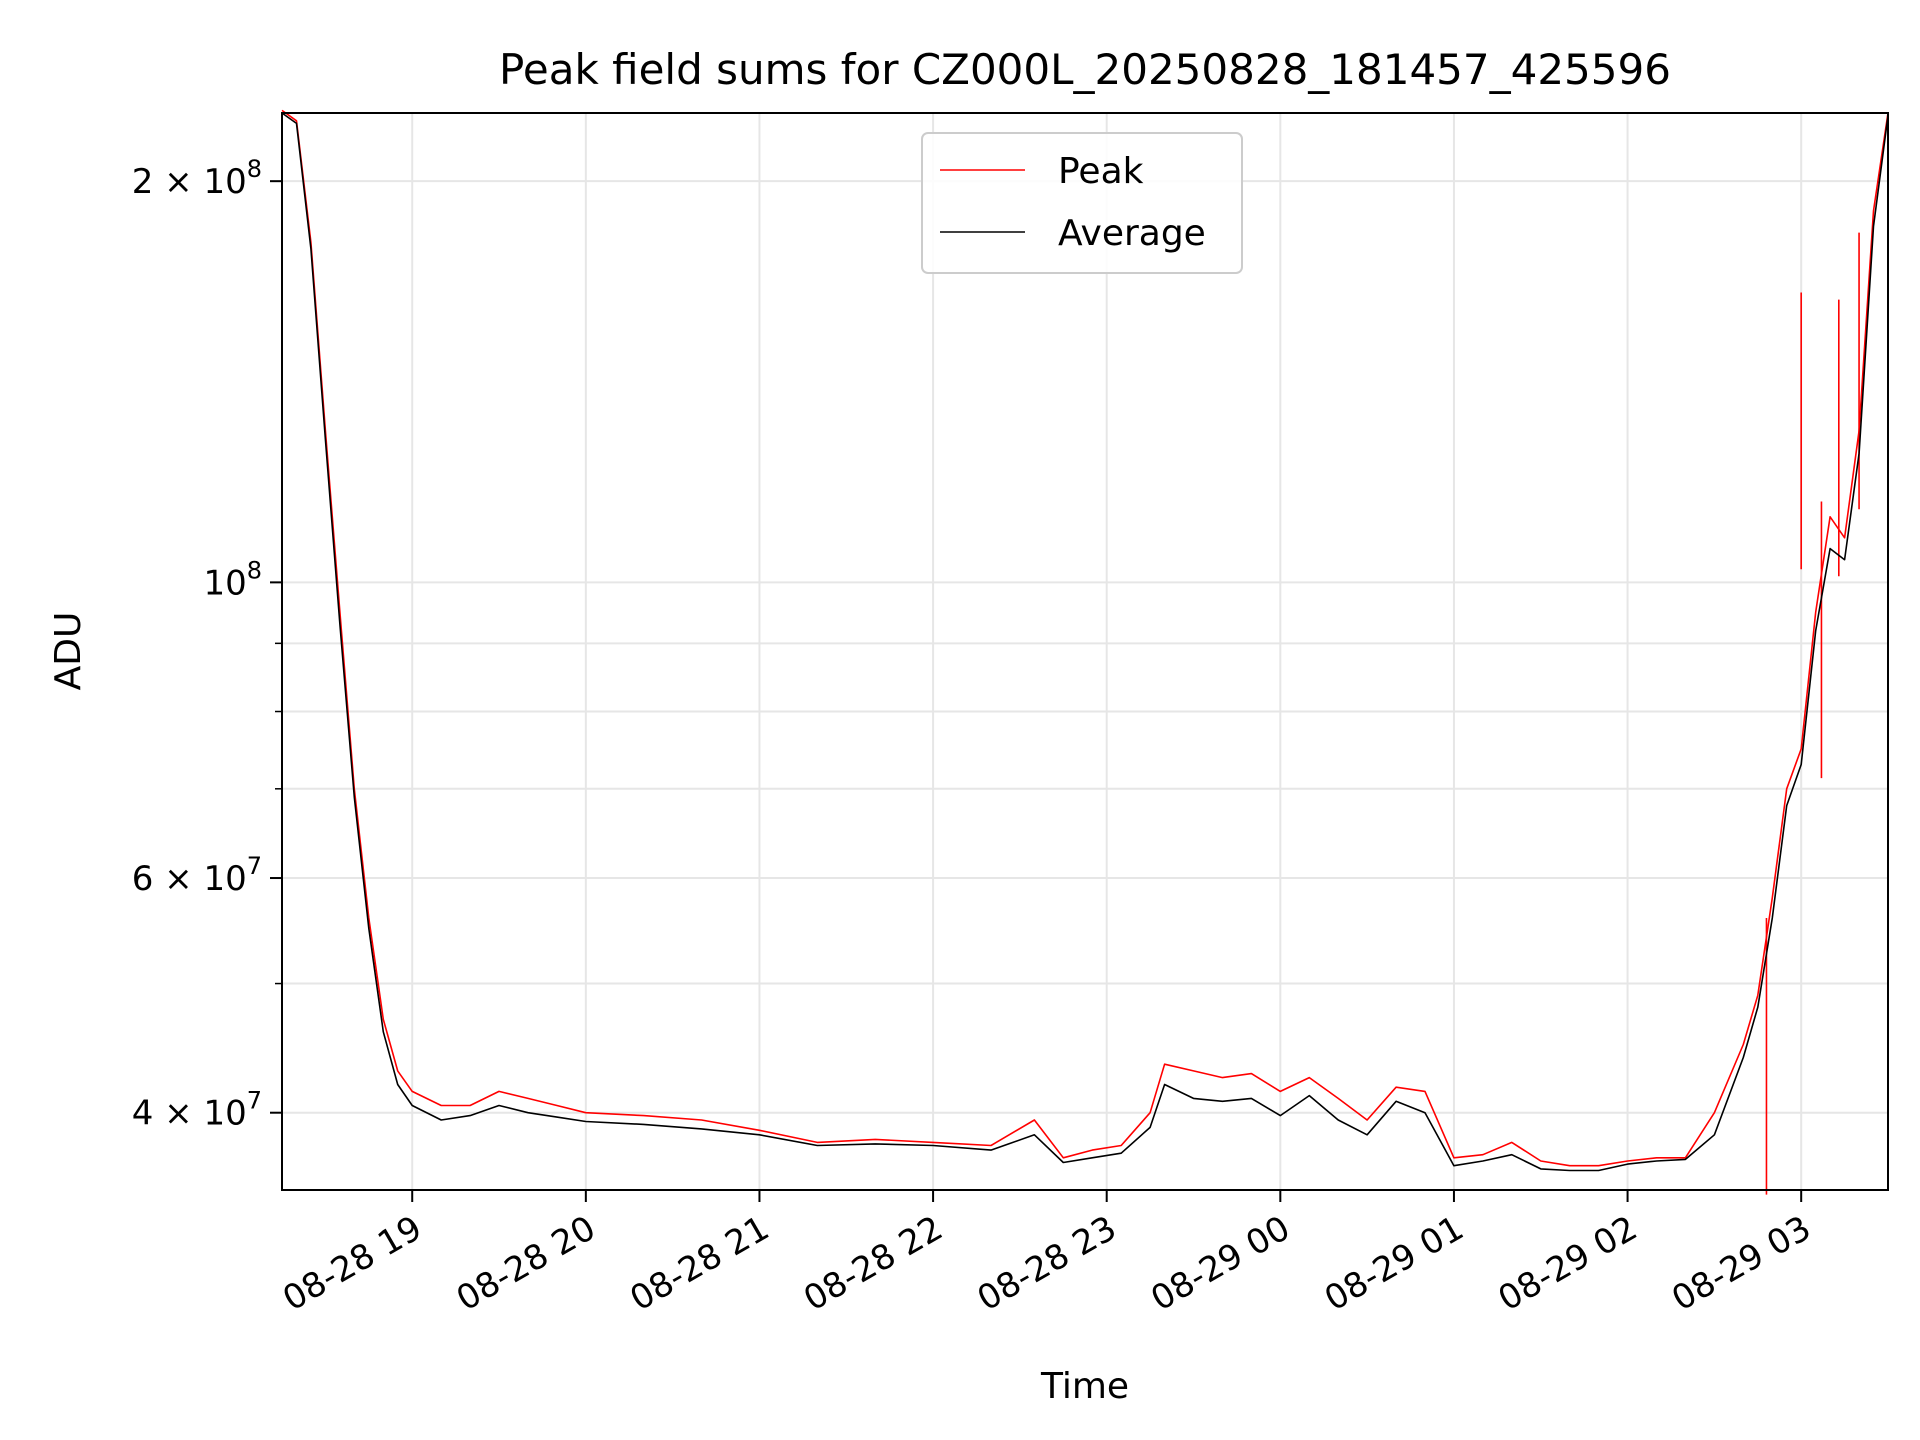 This screenshot has width=1920, height=1440. I want to click on legend-box, so click(1082, 203).